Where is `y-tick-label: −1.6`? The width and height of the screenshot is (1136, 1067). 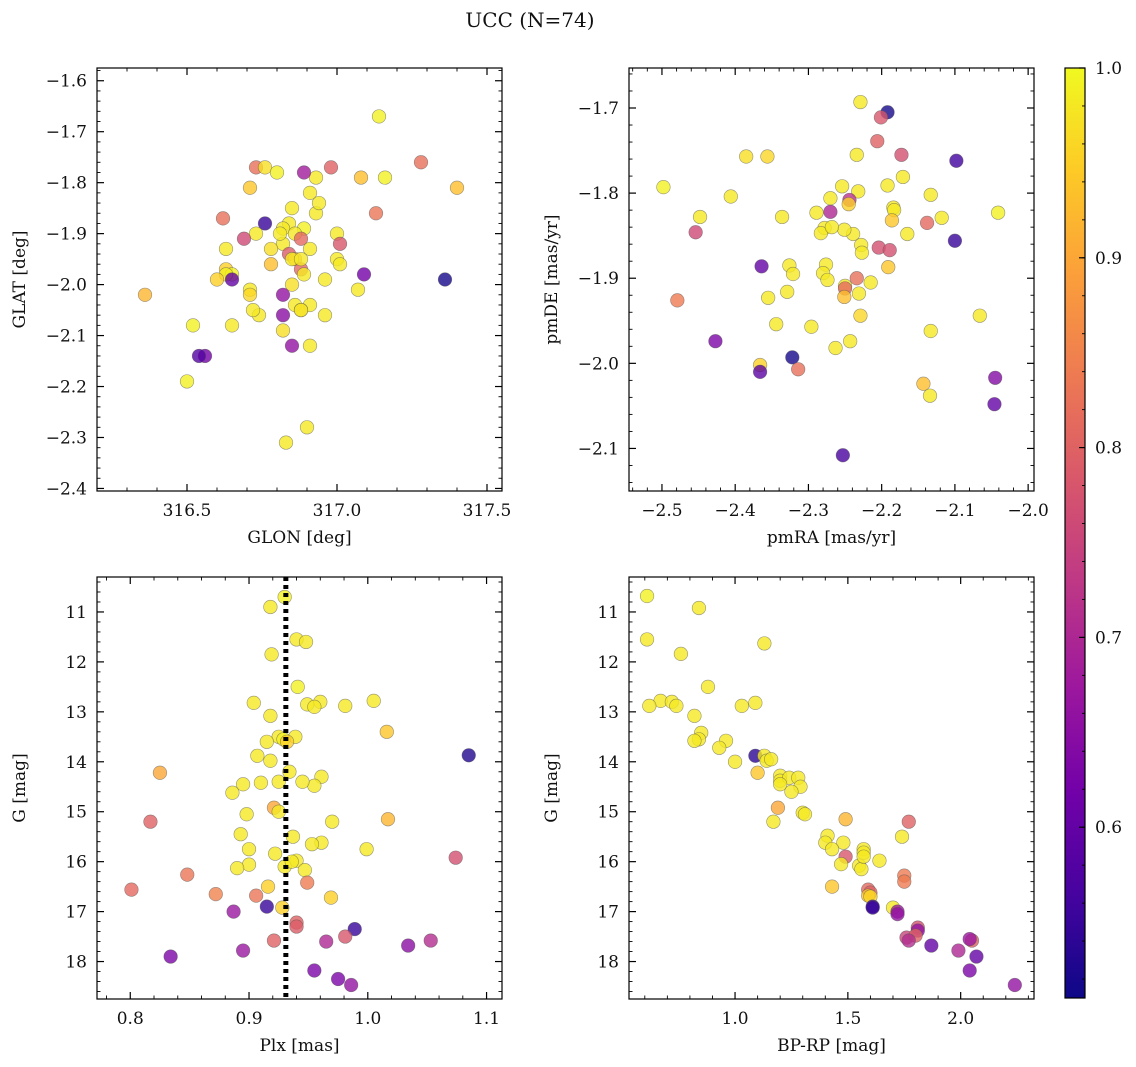 y-tick-label: −1.6 is located at coordinates (66, 82).